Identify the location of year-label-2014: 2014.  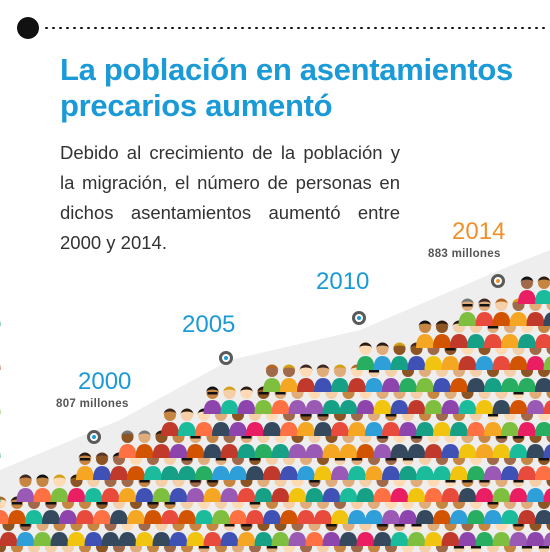
(479, 231).